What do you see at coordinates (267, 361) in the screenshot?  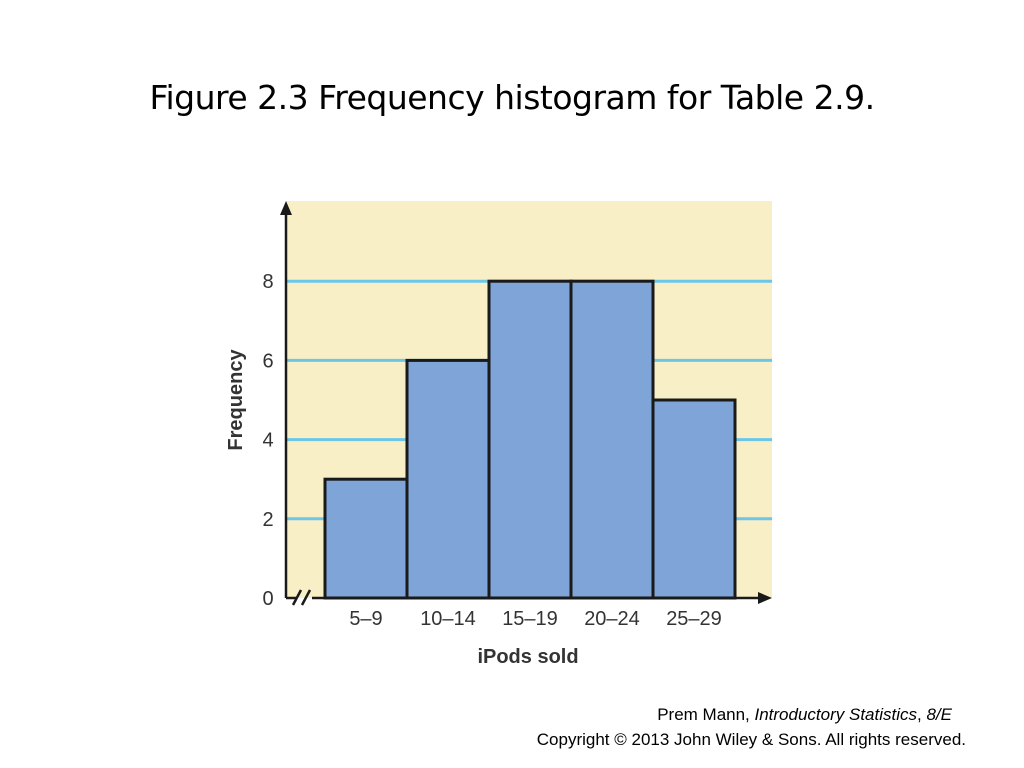 I see `y-tick-label-6: 6` at bounding box center [267, 361].